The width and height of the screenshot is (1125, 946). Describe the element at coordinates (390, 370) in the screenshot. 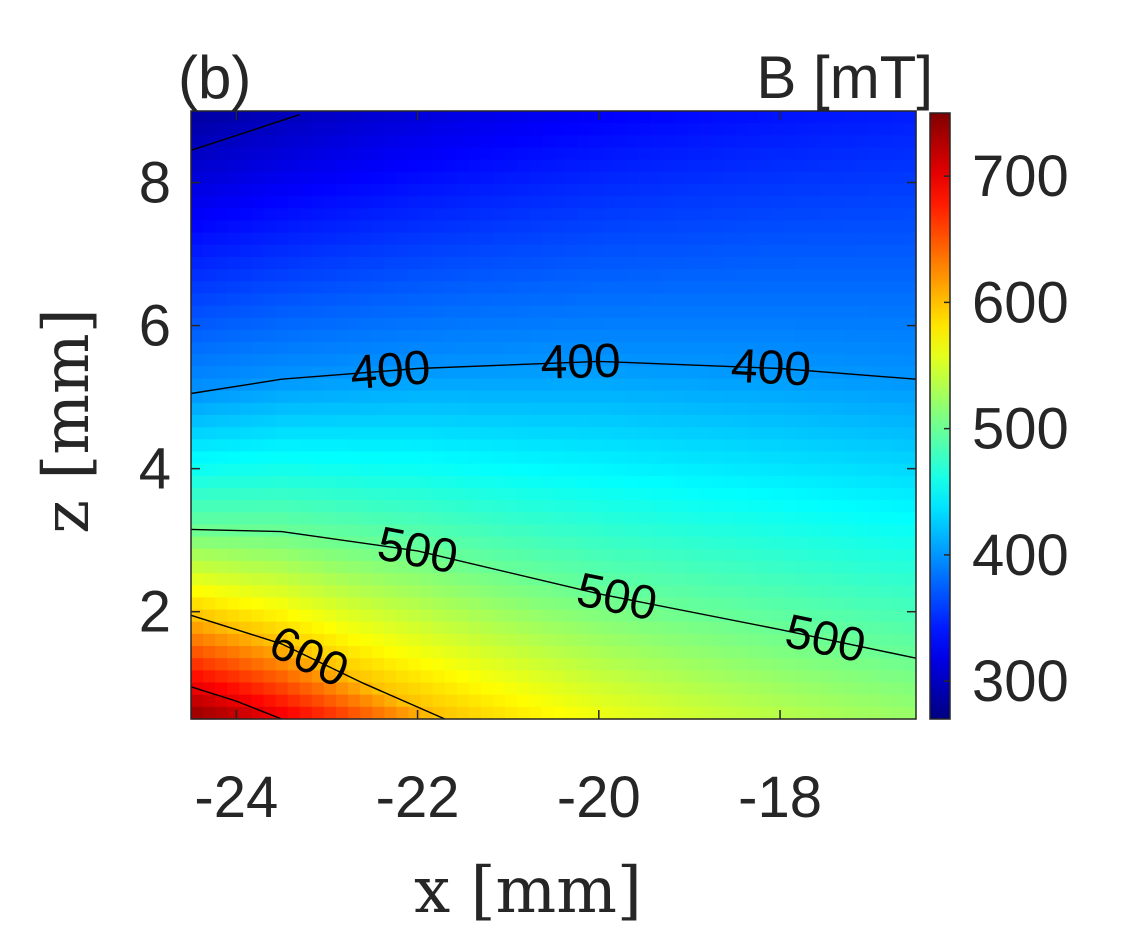

I see `contour-label-400: 400` at that location.